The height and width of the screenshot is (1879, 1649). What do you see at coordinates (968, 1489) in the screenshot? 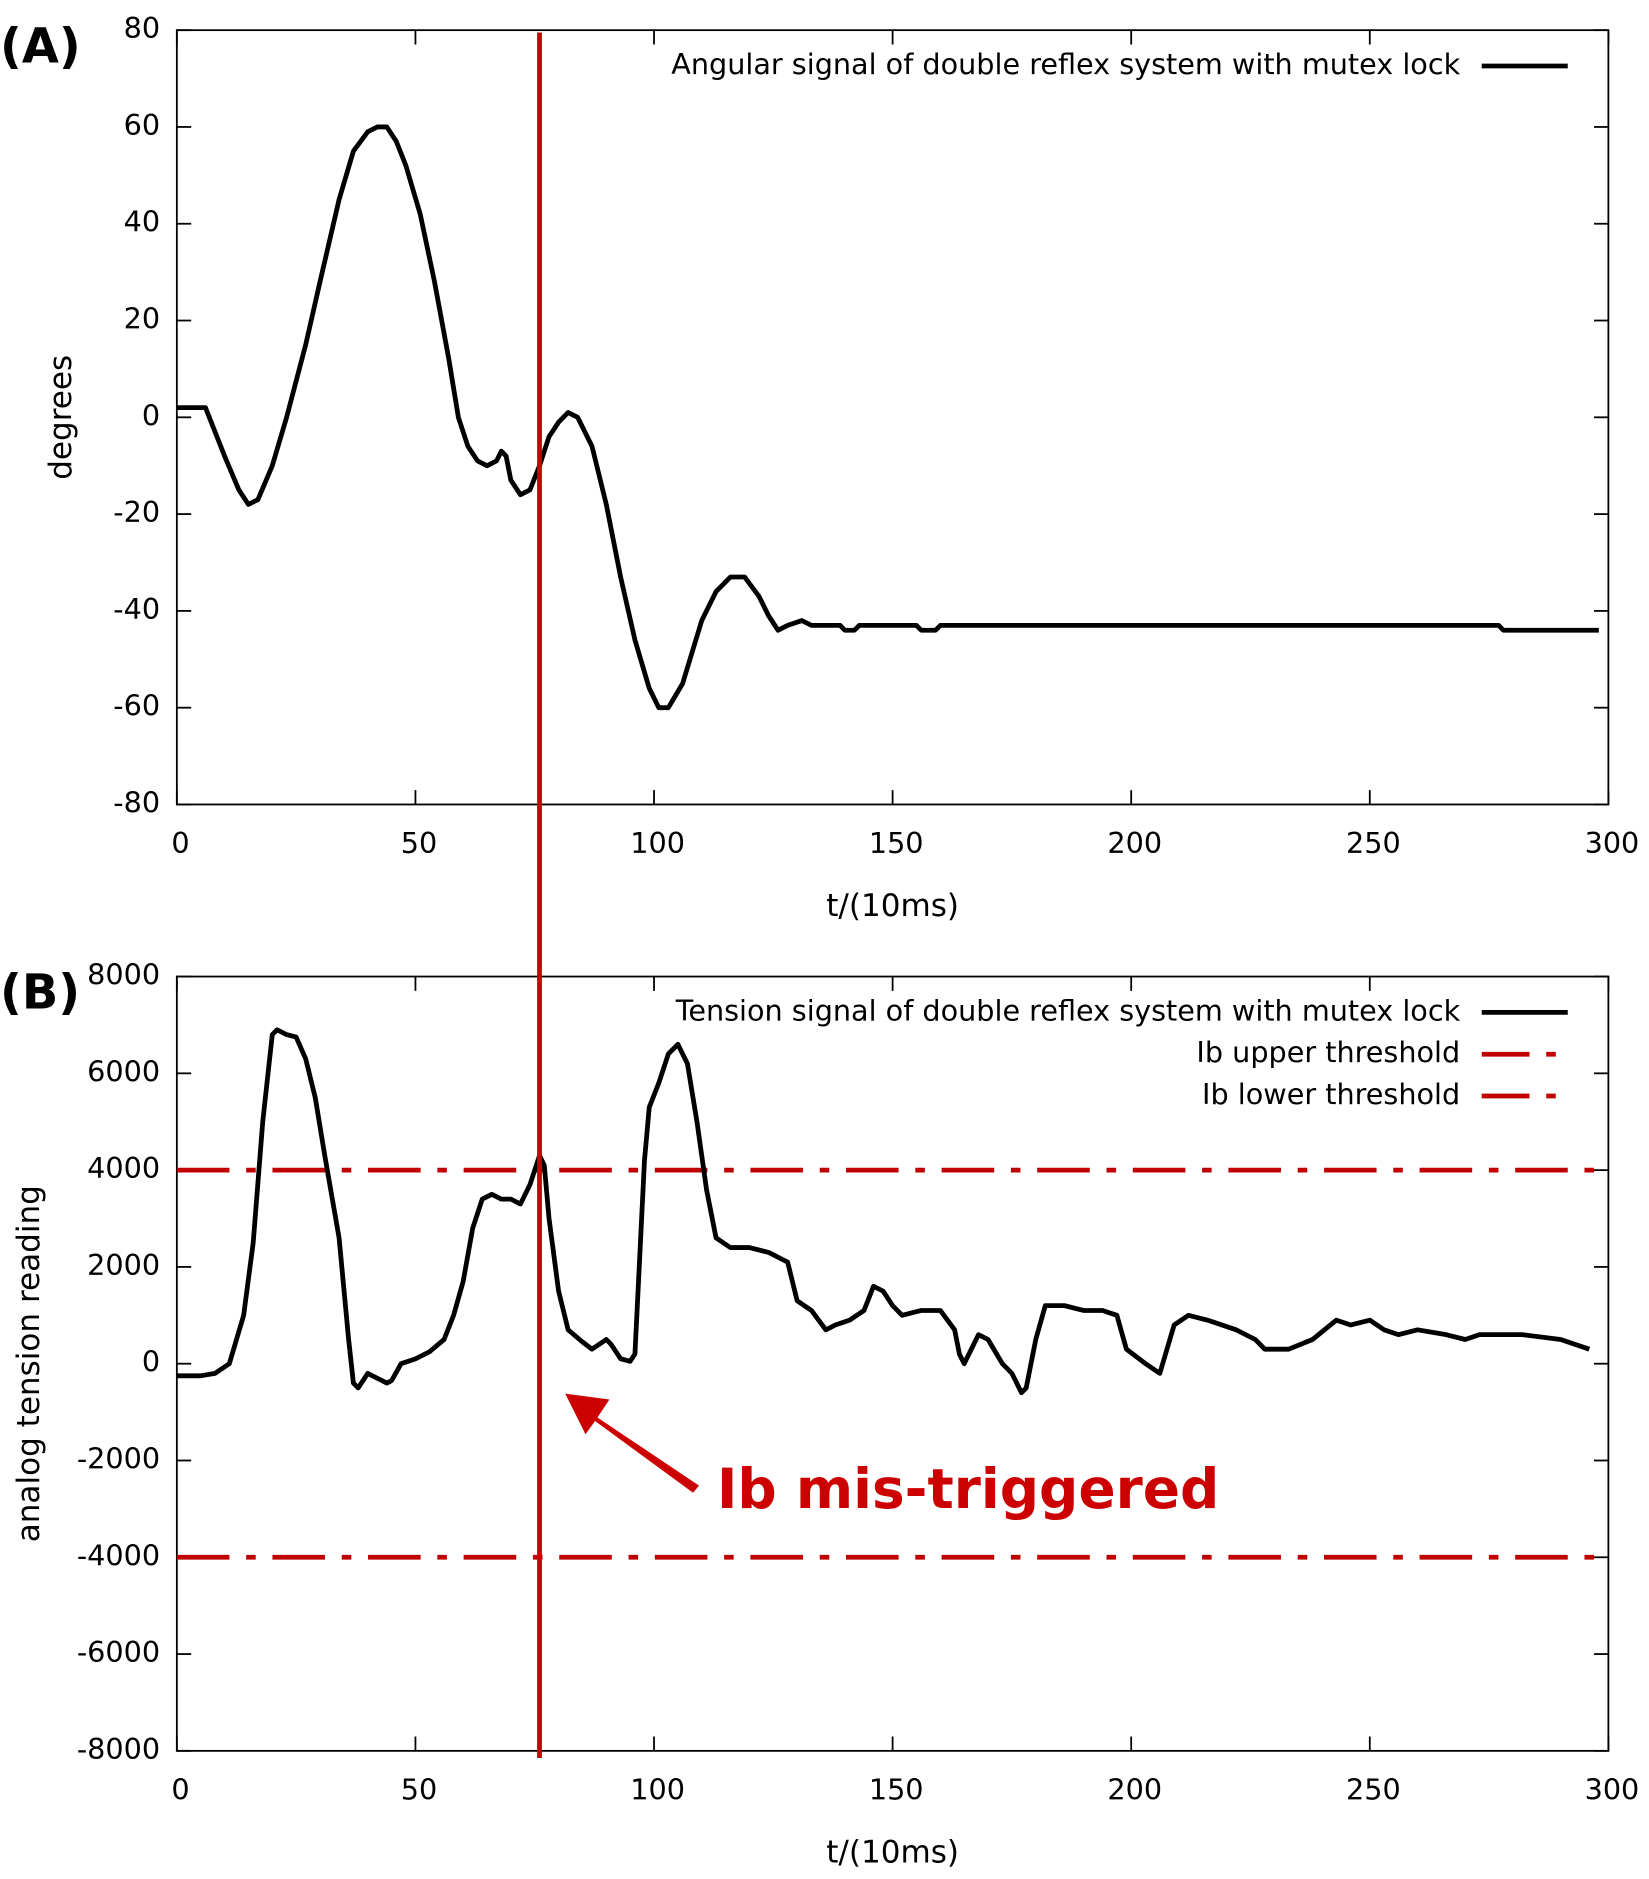
I see `annotation-label: Ib mis-triggered` at bounding box center [968, 1489].